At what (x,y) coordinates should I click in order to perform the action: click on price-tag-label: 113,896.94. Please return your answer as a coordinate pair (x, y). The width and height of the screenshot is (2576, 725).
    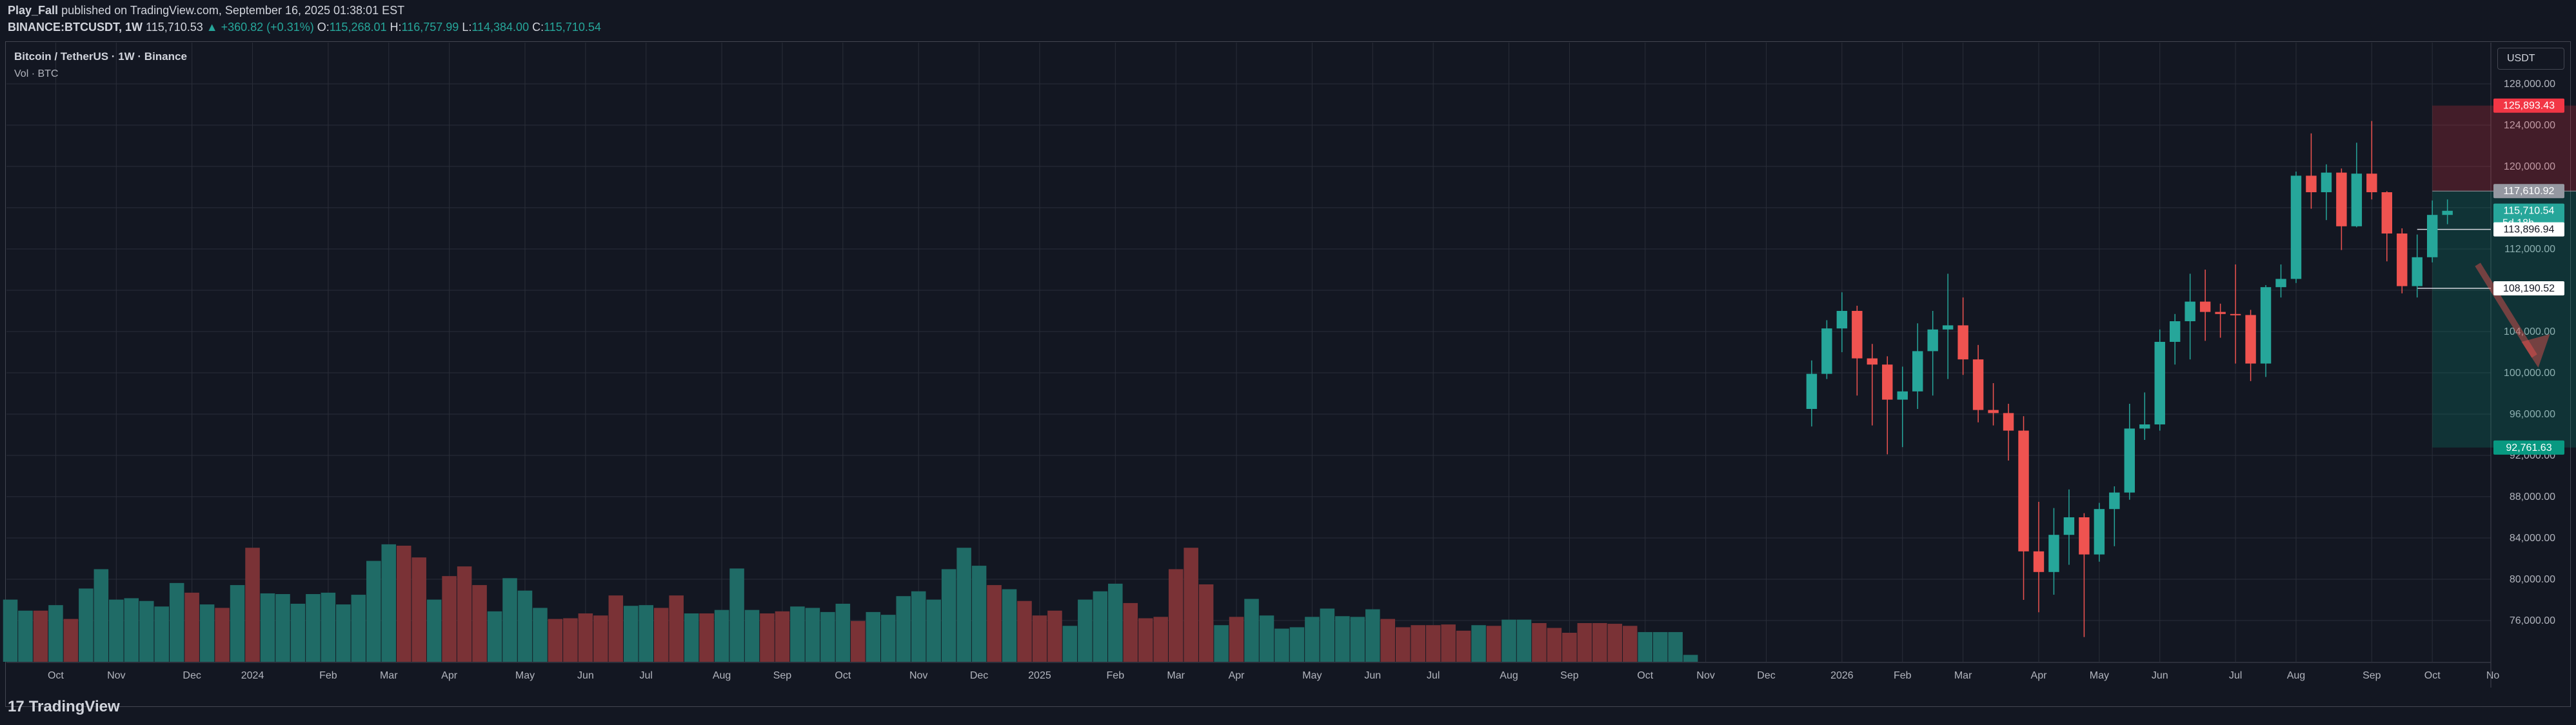
    Looking at the image, I should click on (2529, 229).